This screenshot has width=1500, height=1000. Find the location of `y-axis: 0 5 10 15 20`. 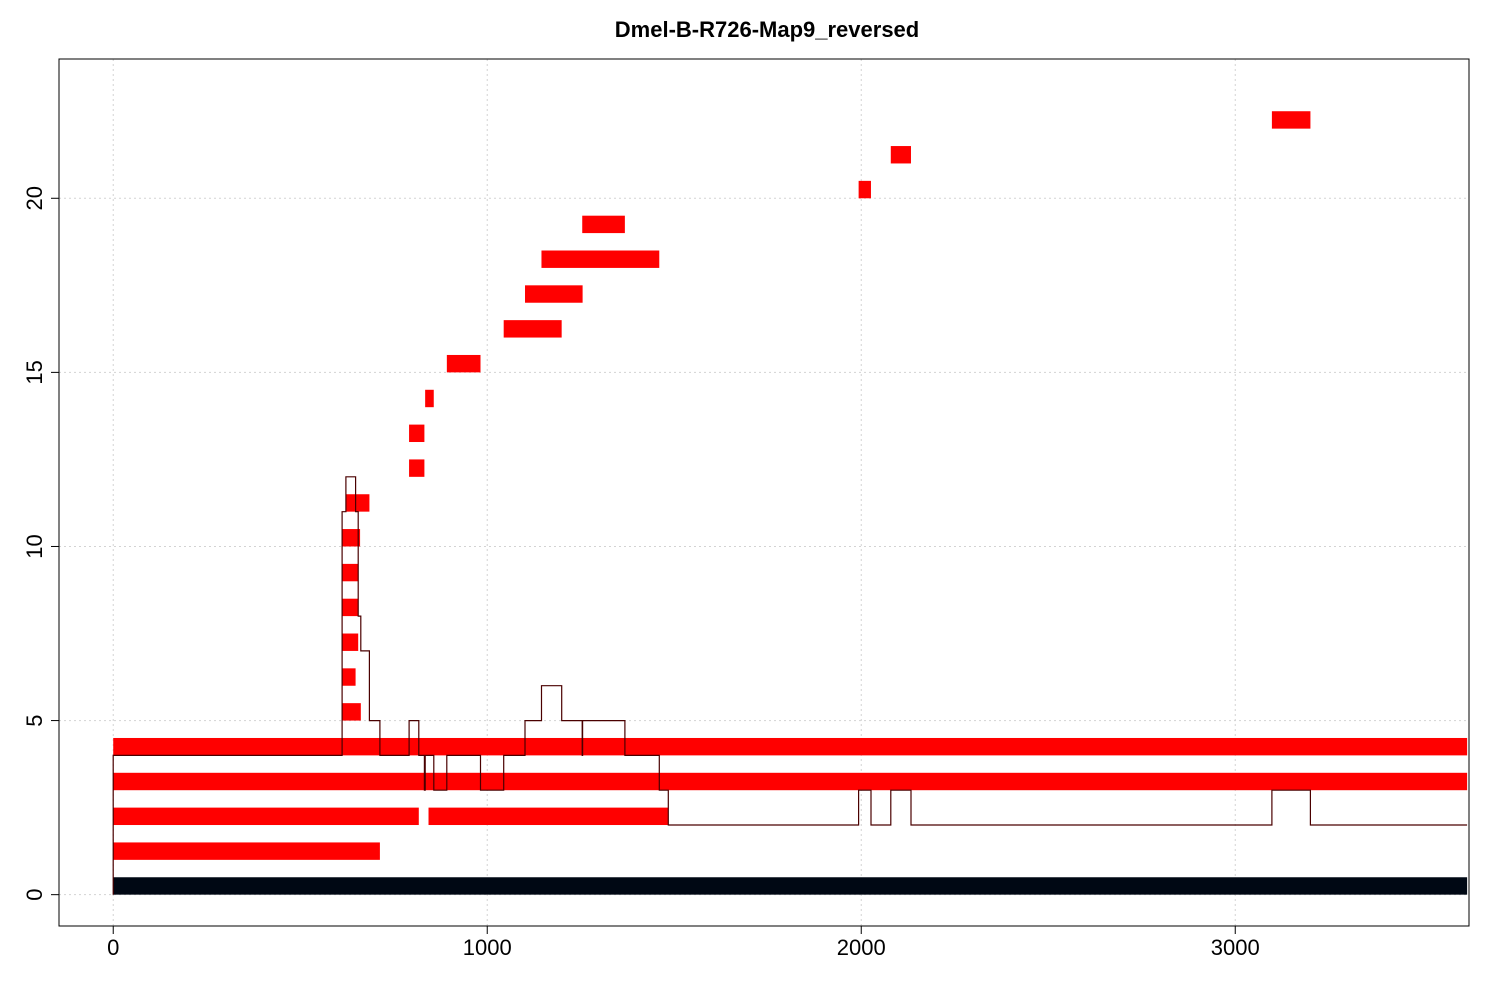

y-axis: 0 5 10 15 20 is located at coordinates (40, 543).